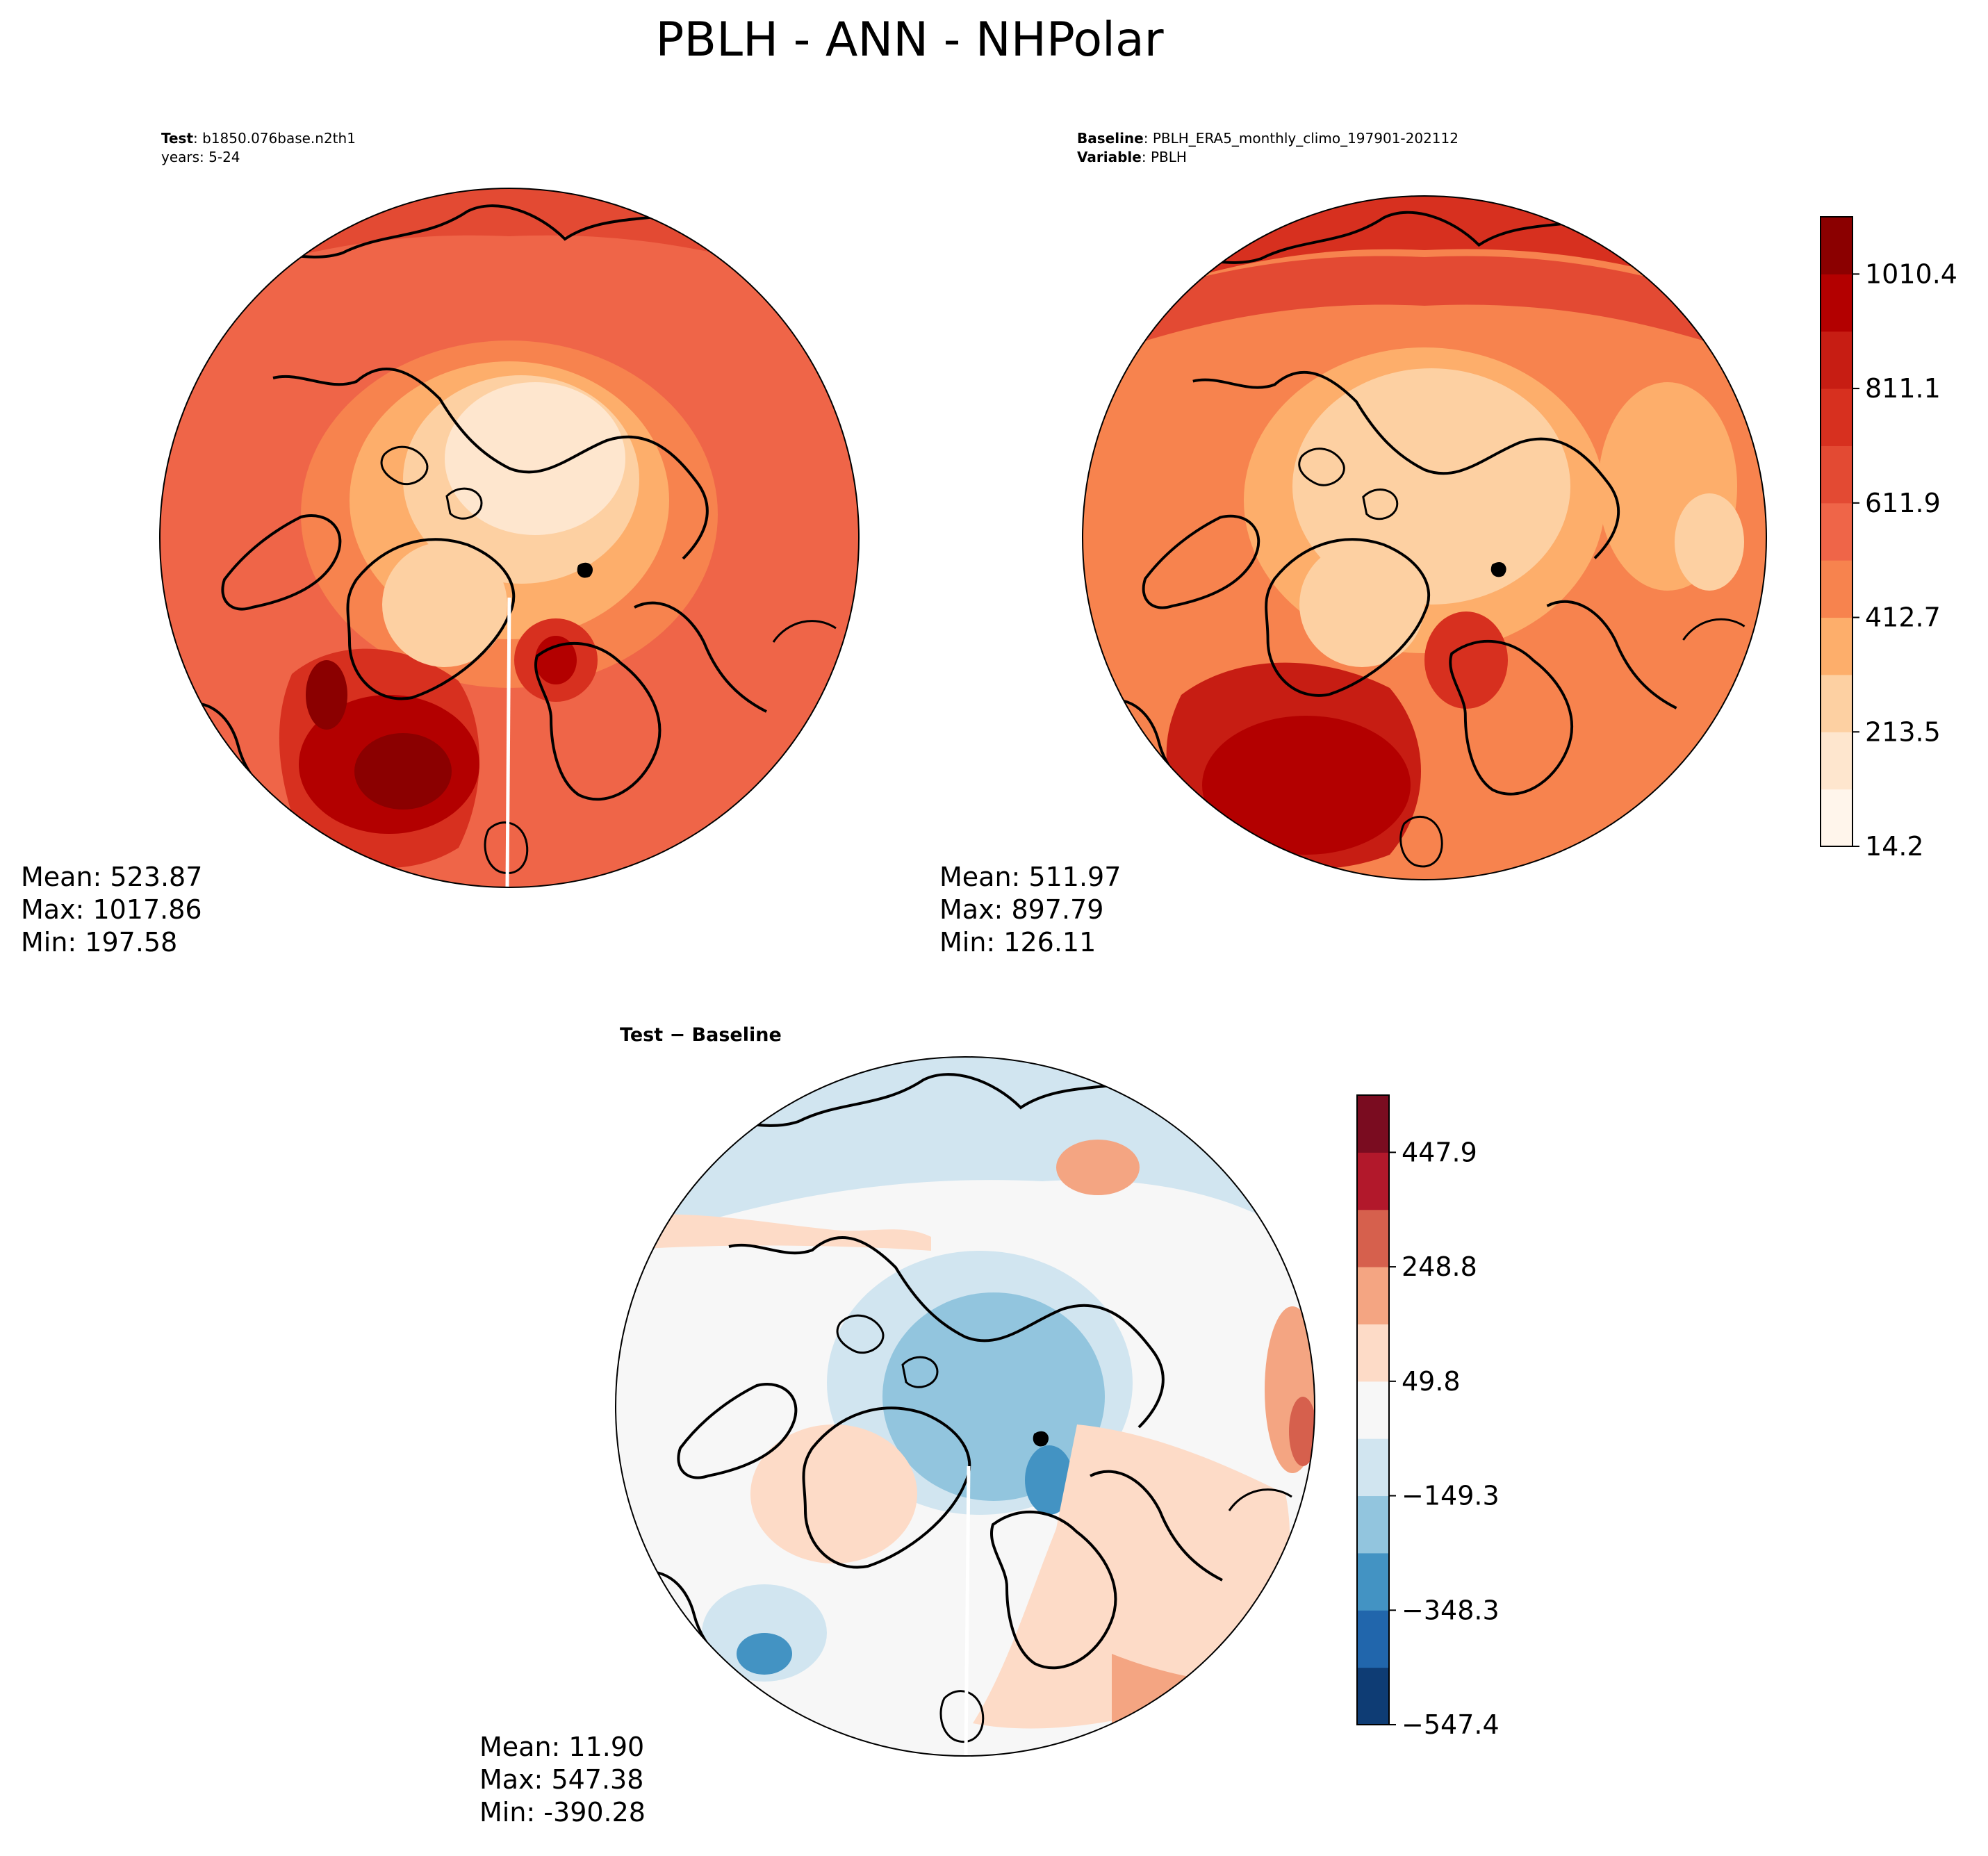  Describe the element at coordinates (99, 942) in the screenshot. I see `test-stat-min: Min: 197.58` at that location.